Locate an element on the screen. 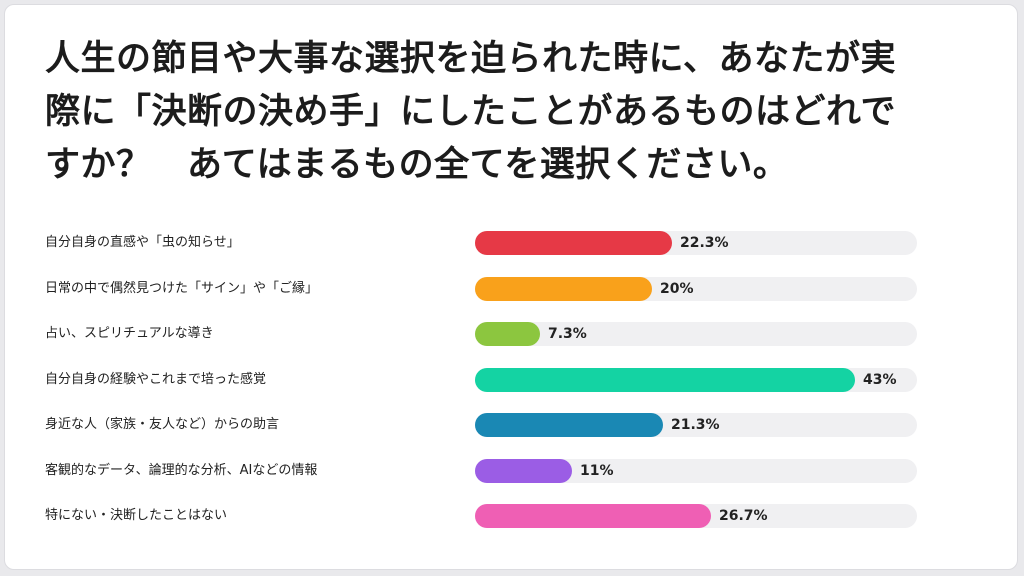 This screenshot has width=1024, height=576. category-label: 日常の中で偶然見つけた「サイン」や「ご縁」 is located at coordinates (182, 288).